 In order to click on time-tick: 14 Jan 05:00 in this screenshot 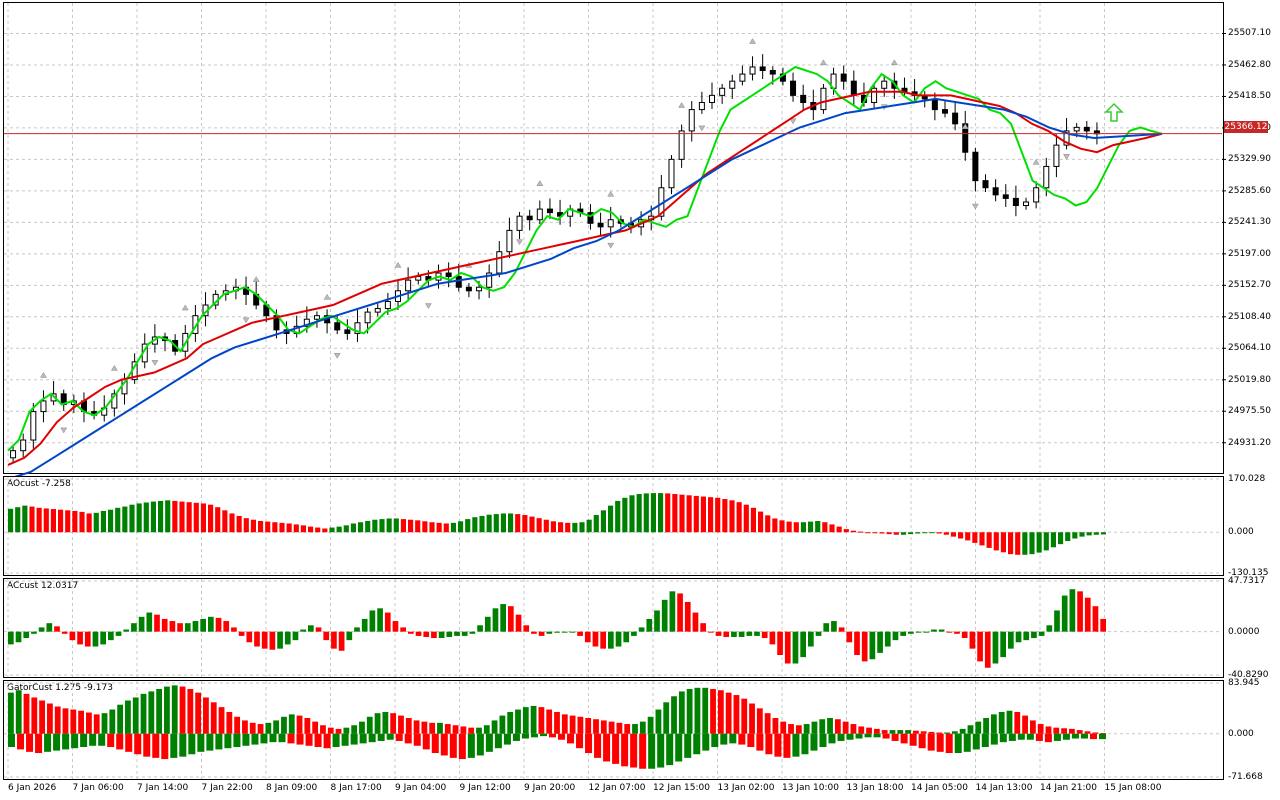, I will do `click(939, 788)`.